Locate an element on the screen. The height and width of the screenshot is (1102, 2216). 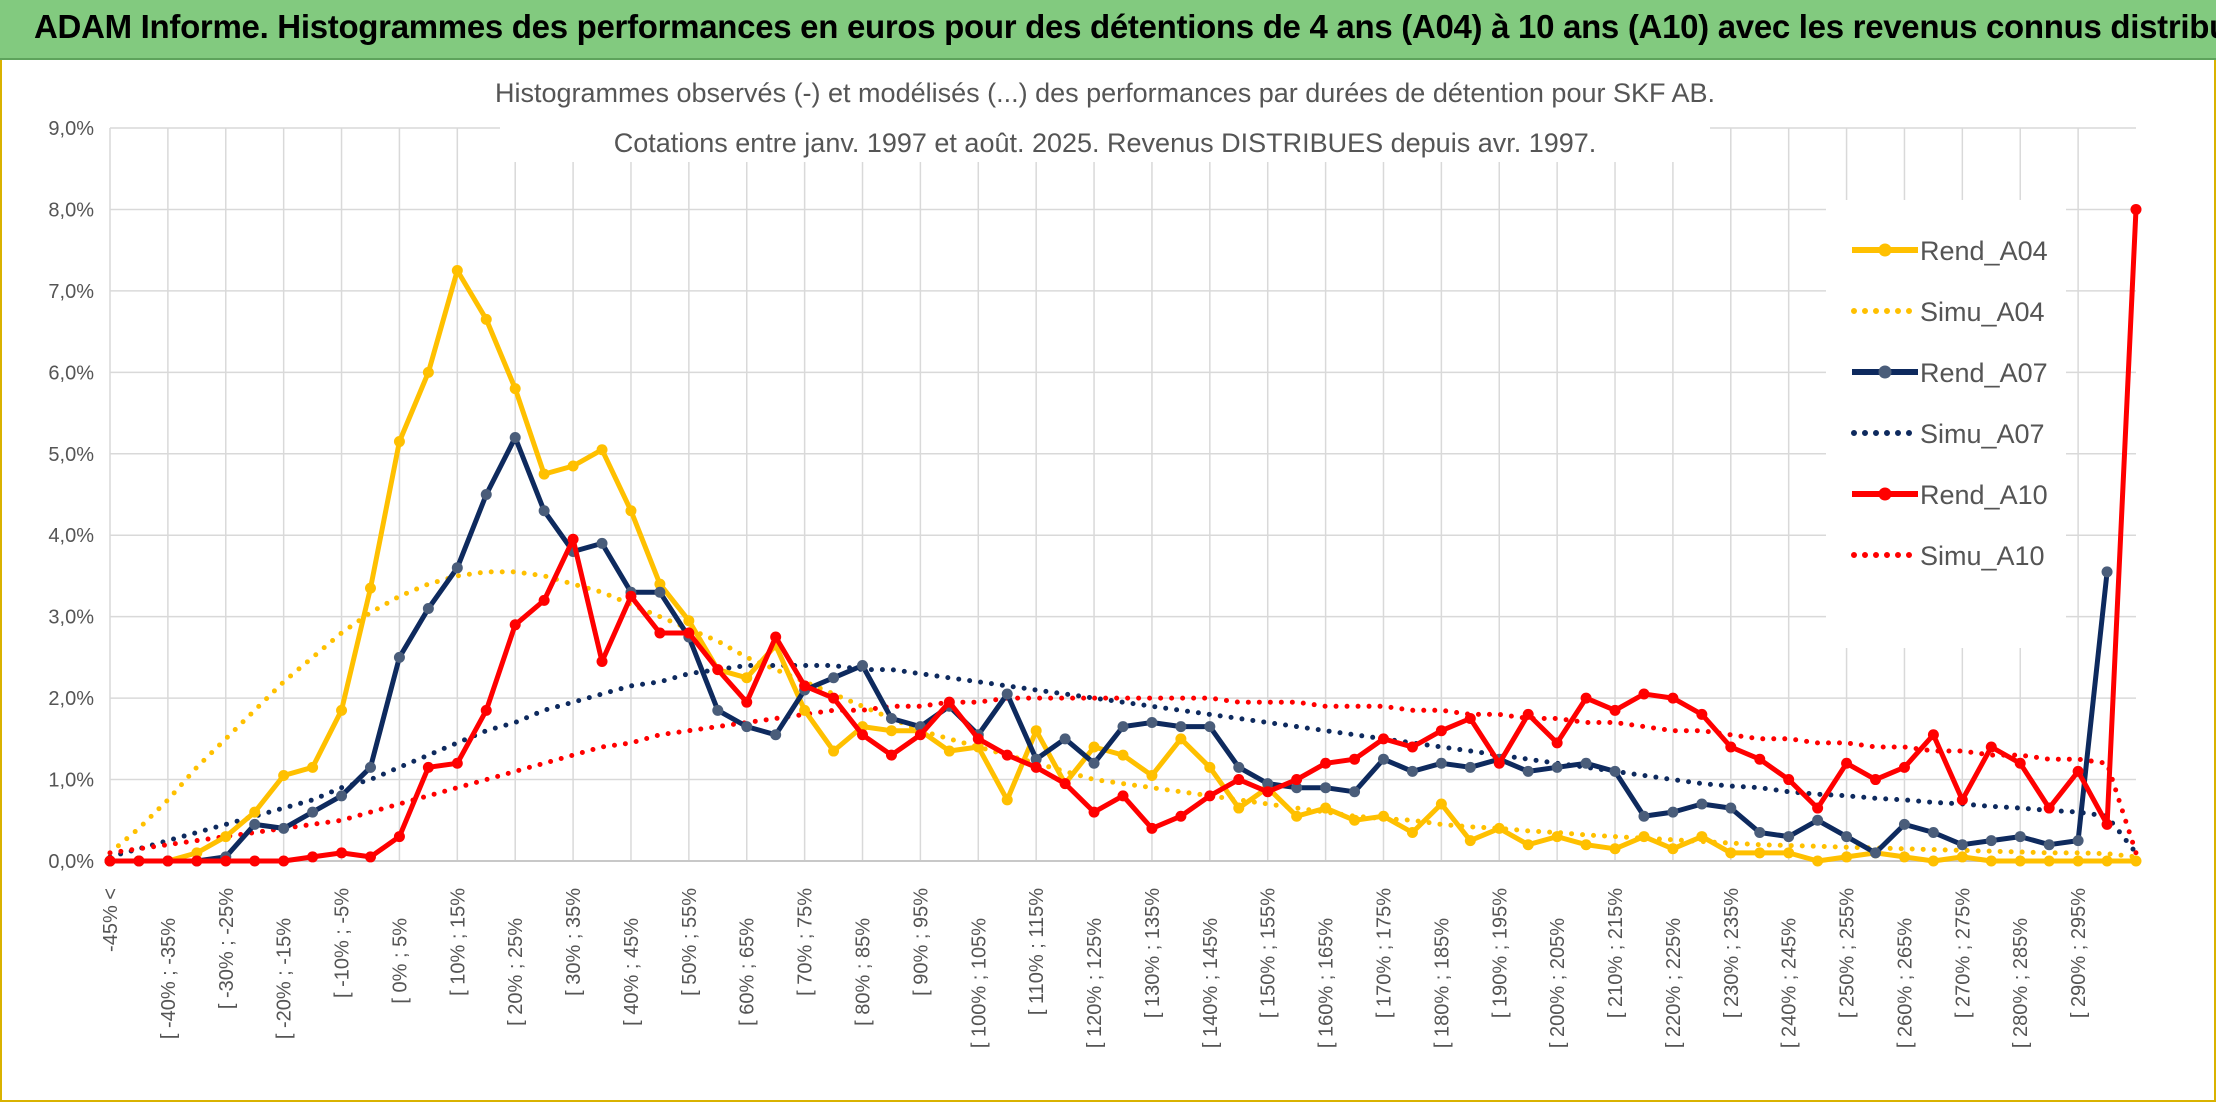
x-tick-label: [ 290% ; 295% is located at coordinates (2079, 953).